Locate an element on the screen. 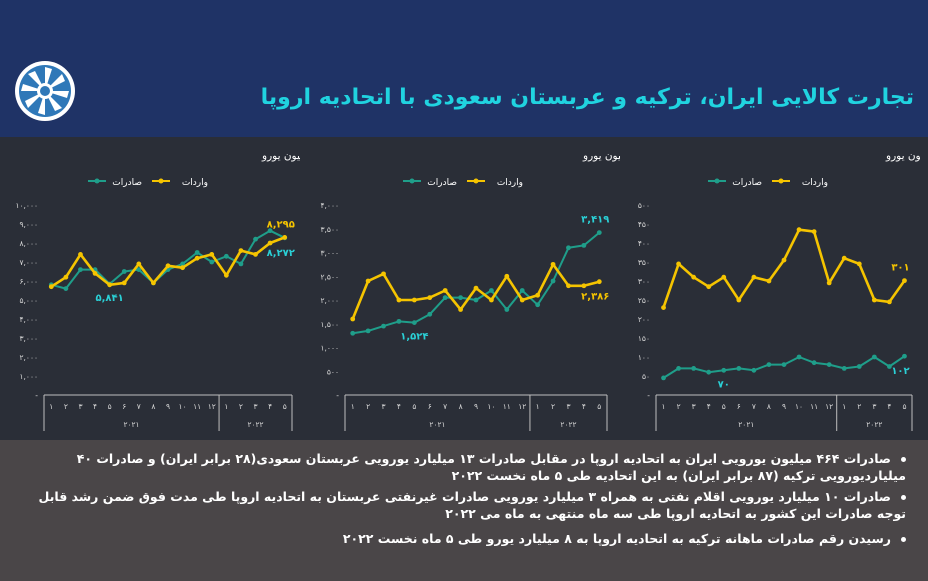  y-tick-label: ۱۵۰ is located at coordinates (644, 338).